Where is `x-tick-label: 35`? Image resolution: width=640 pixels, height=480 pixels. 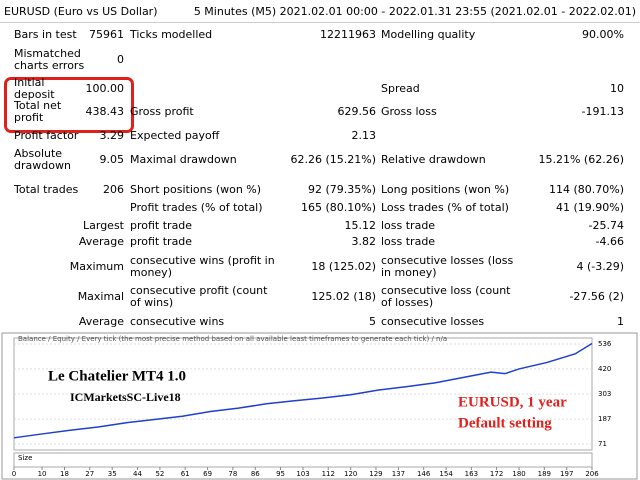 x-tick-label: 35 is located at coordinates (112, 474).